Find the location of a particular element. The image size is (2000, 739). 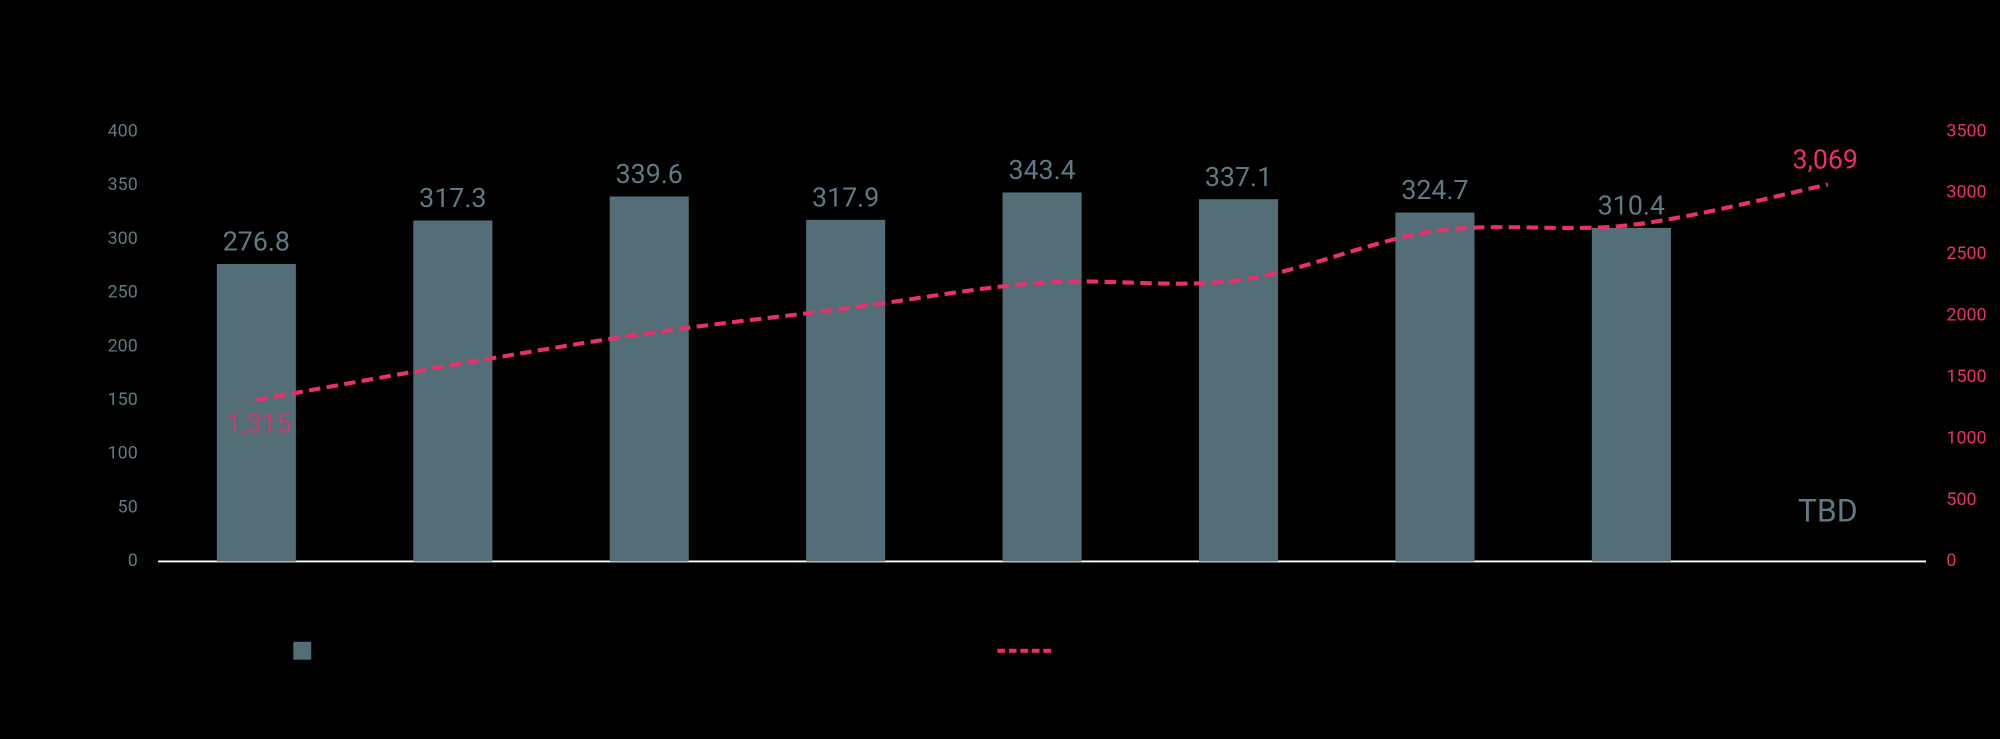

bar-value-label: 324.7 is located at coordinates (1434, 190).